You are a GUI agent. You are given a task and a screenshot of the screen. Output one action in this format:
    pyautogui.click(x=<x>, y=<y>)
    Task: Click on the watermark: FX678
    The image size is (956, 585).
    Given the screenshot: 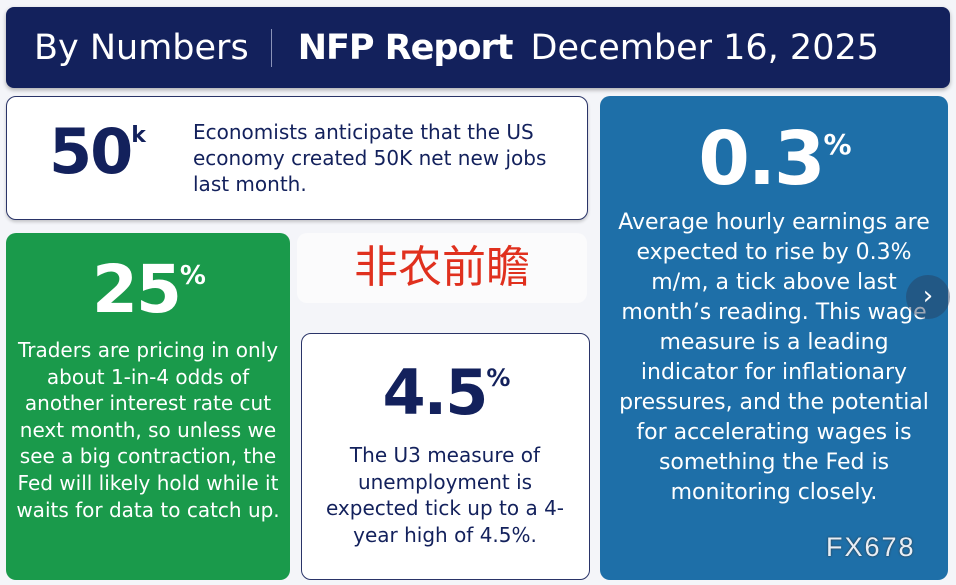 What is the action you would take?
    pyautogui.click(x=871, y=547)
    